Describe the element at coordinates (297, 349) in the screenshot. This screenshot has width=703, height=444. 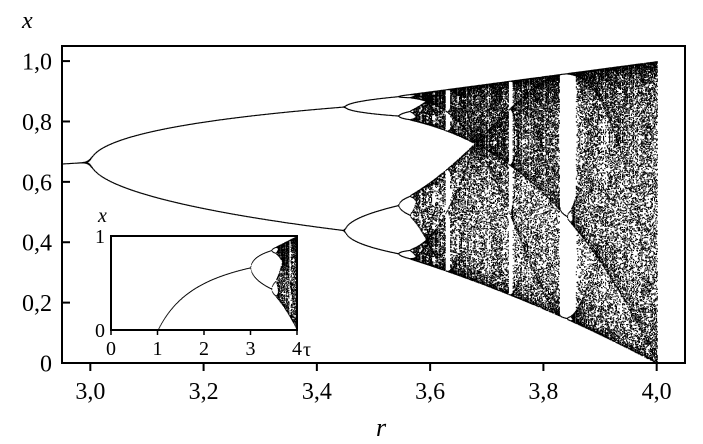
I see `inset-x-tick-label: 4` at that location.